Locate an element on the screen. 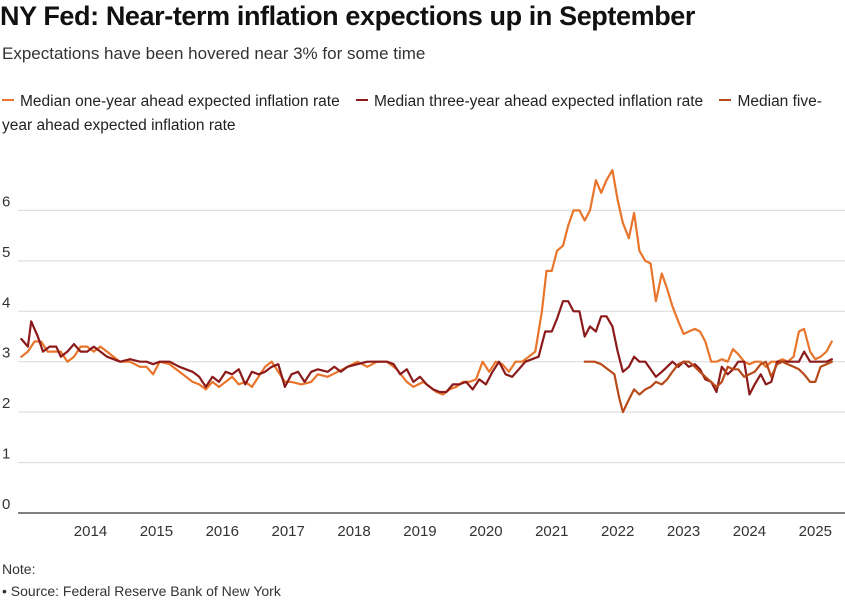  y-tick-label-6: 6 is located at coordinates (6, 201).